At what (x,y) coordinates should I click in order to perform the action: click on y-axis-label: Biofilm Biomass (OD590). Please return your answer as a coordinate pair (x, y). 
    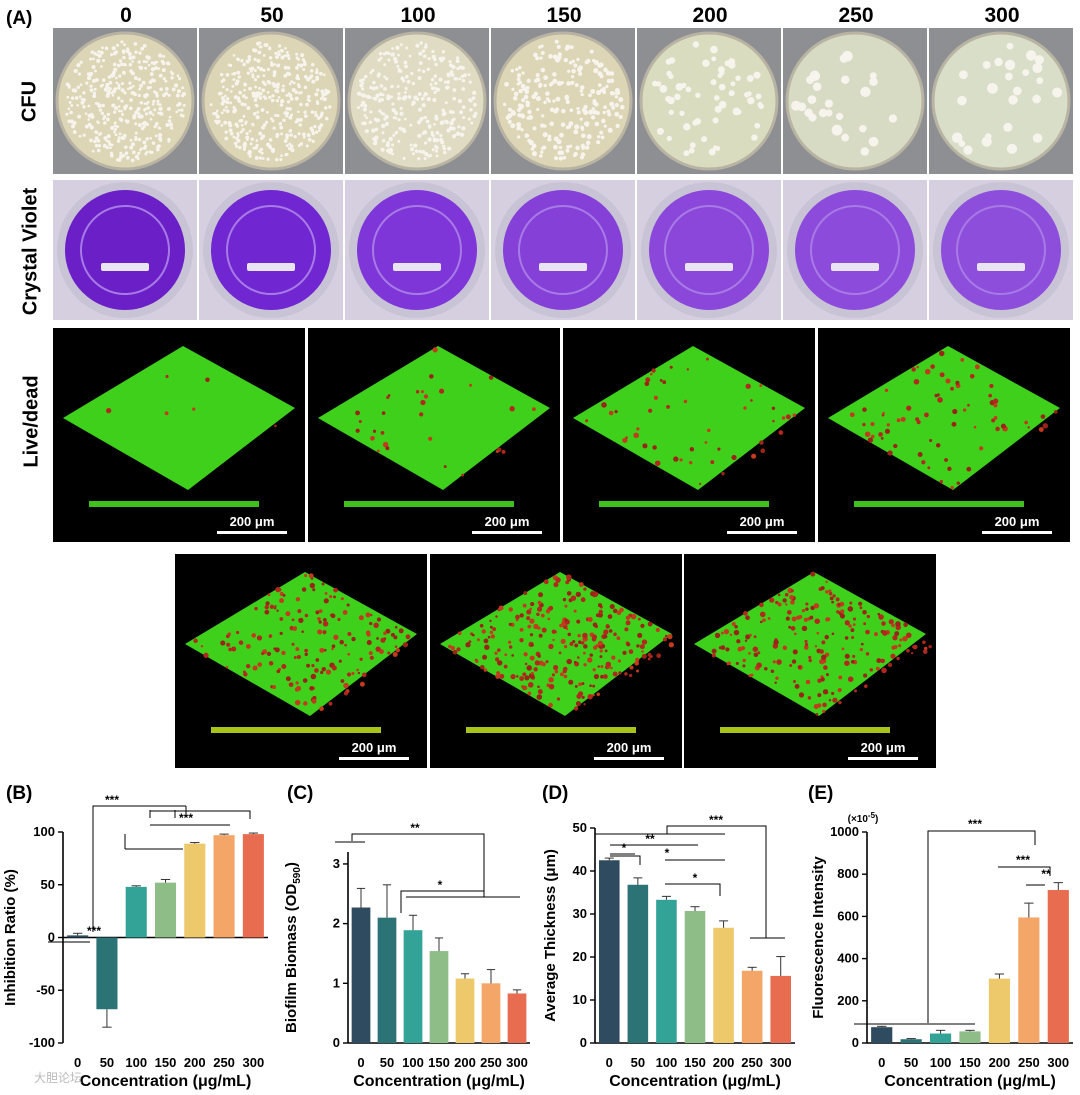
    Looking at the image, I should click on (293, 947).